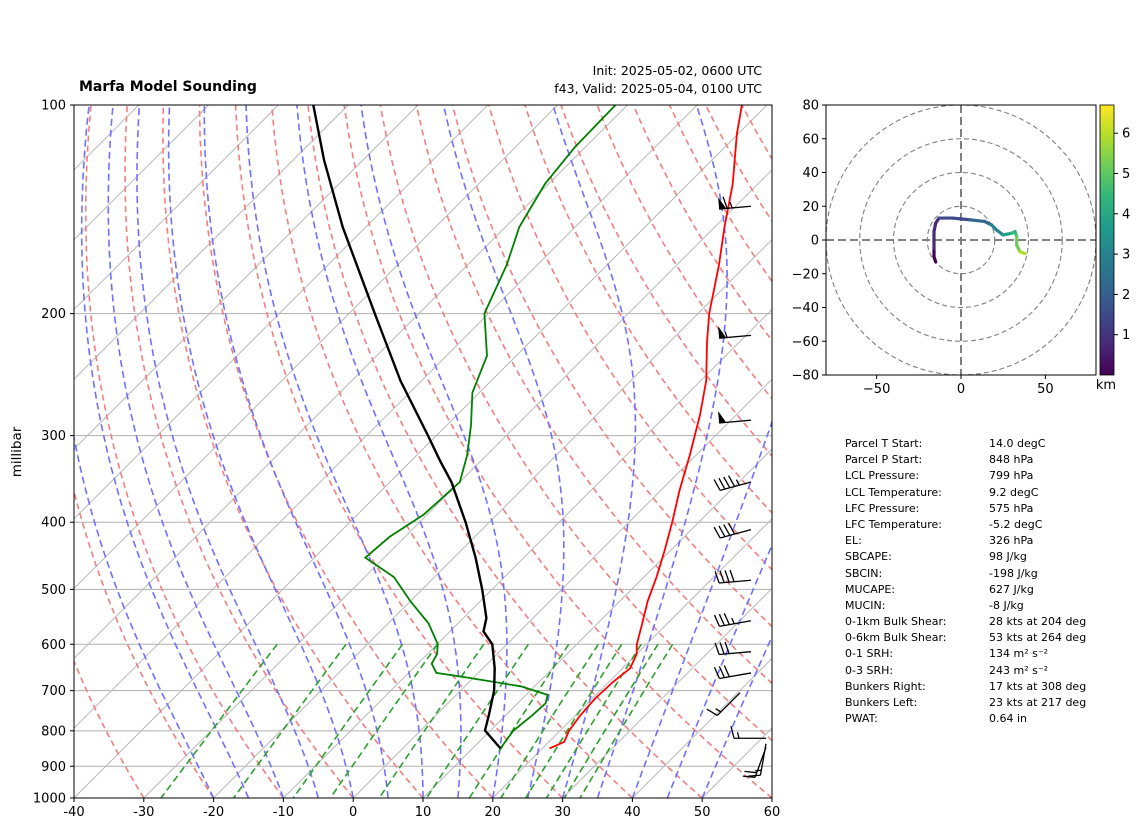 The height and width of the screenshot is (832, 1142). I want to click on param-label: PWAT:, so click(861, 719).